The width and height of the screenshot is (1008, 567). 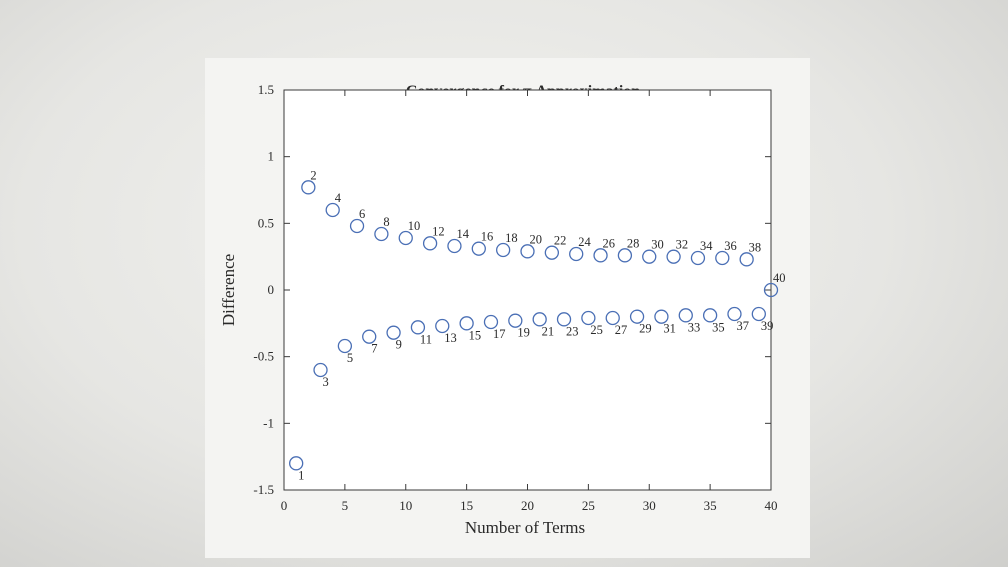 I want to click on x-tick-label: 40, so click(x=771, y=505).